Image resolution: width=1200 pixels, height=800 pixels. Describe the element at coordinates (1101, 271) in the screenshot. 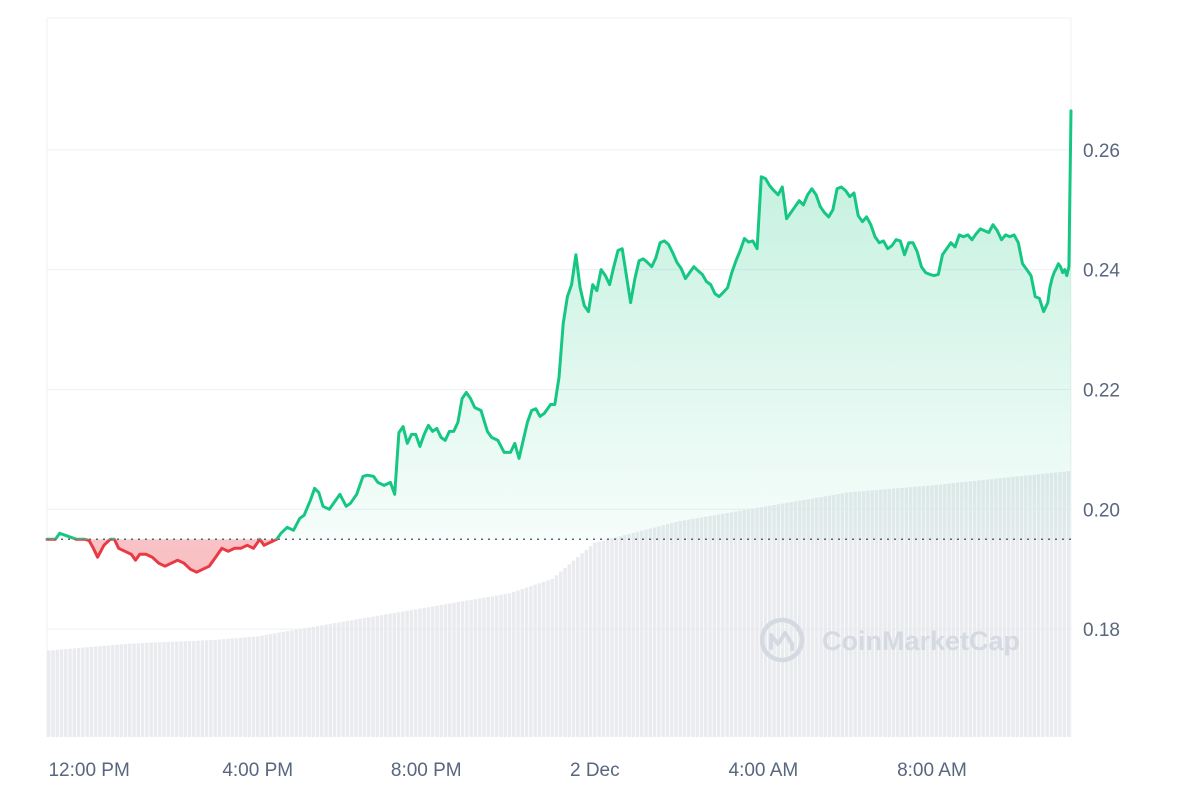

I see `y-tick-label: 0.24` at that location.